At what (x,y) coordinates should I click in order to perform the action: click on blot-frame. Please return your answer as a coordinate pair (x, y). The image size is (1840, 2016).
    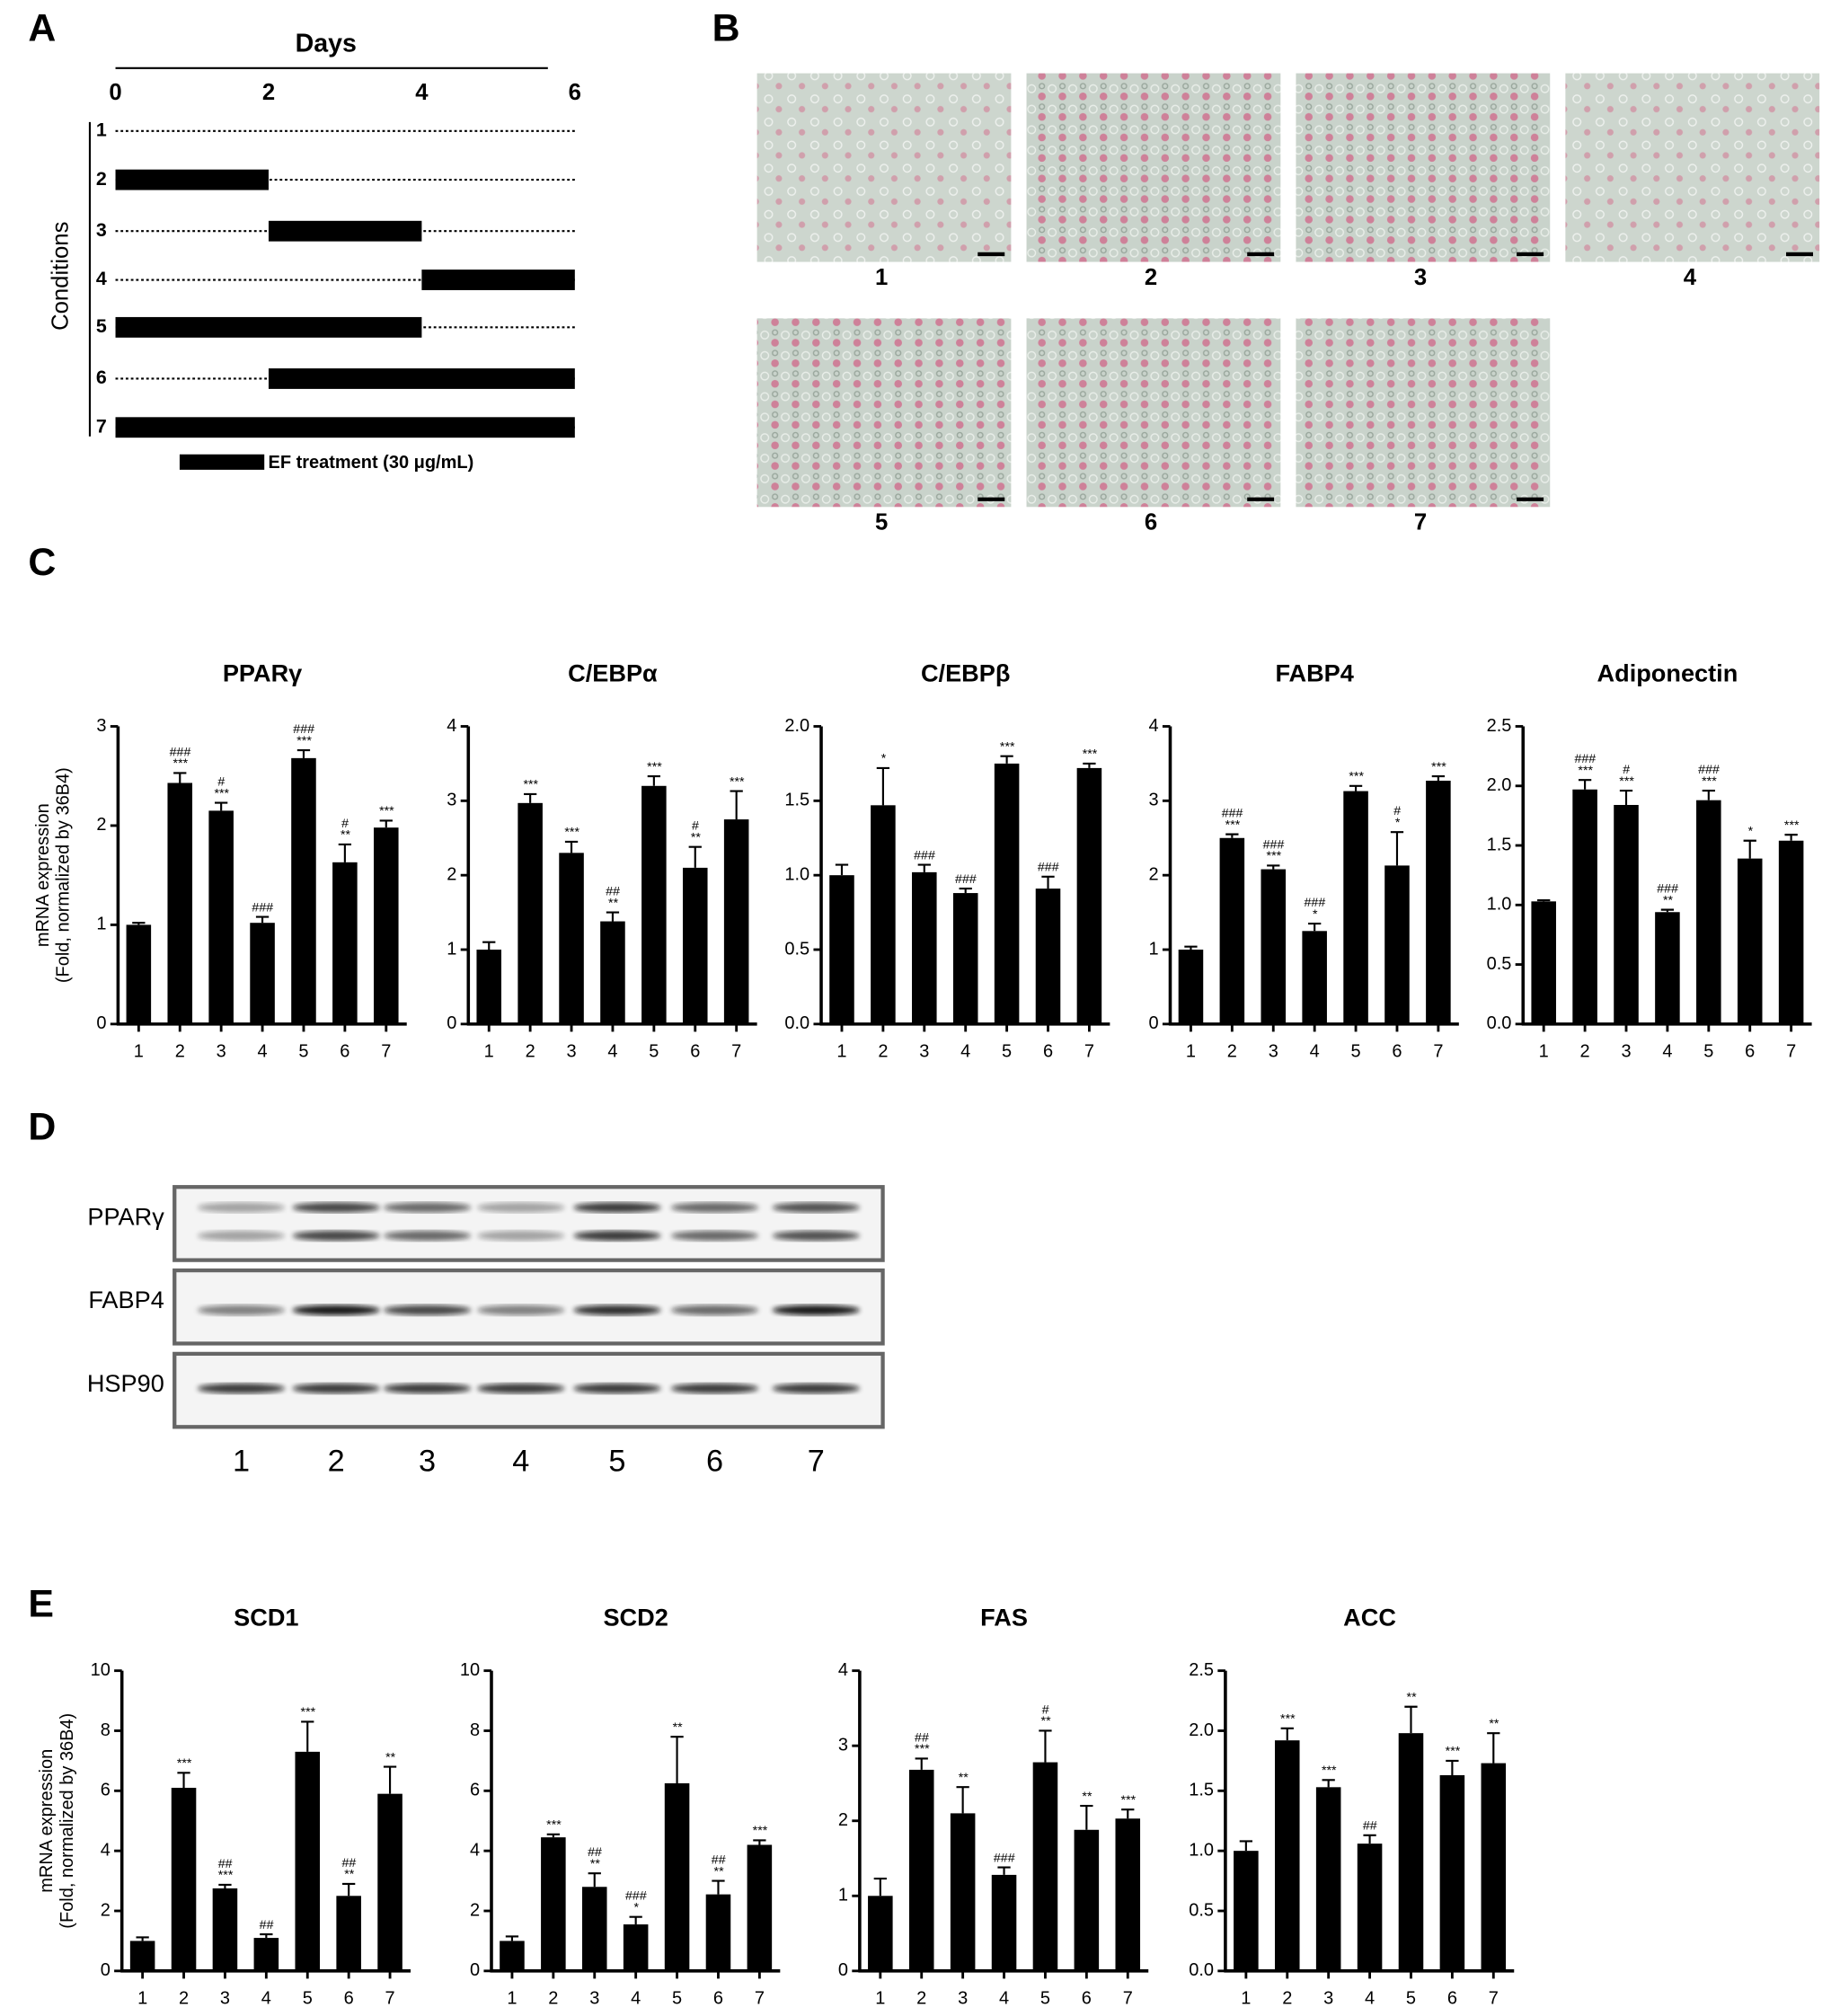
    Looking at the image, I should click on (528, 1223).